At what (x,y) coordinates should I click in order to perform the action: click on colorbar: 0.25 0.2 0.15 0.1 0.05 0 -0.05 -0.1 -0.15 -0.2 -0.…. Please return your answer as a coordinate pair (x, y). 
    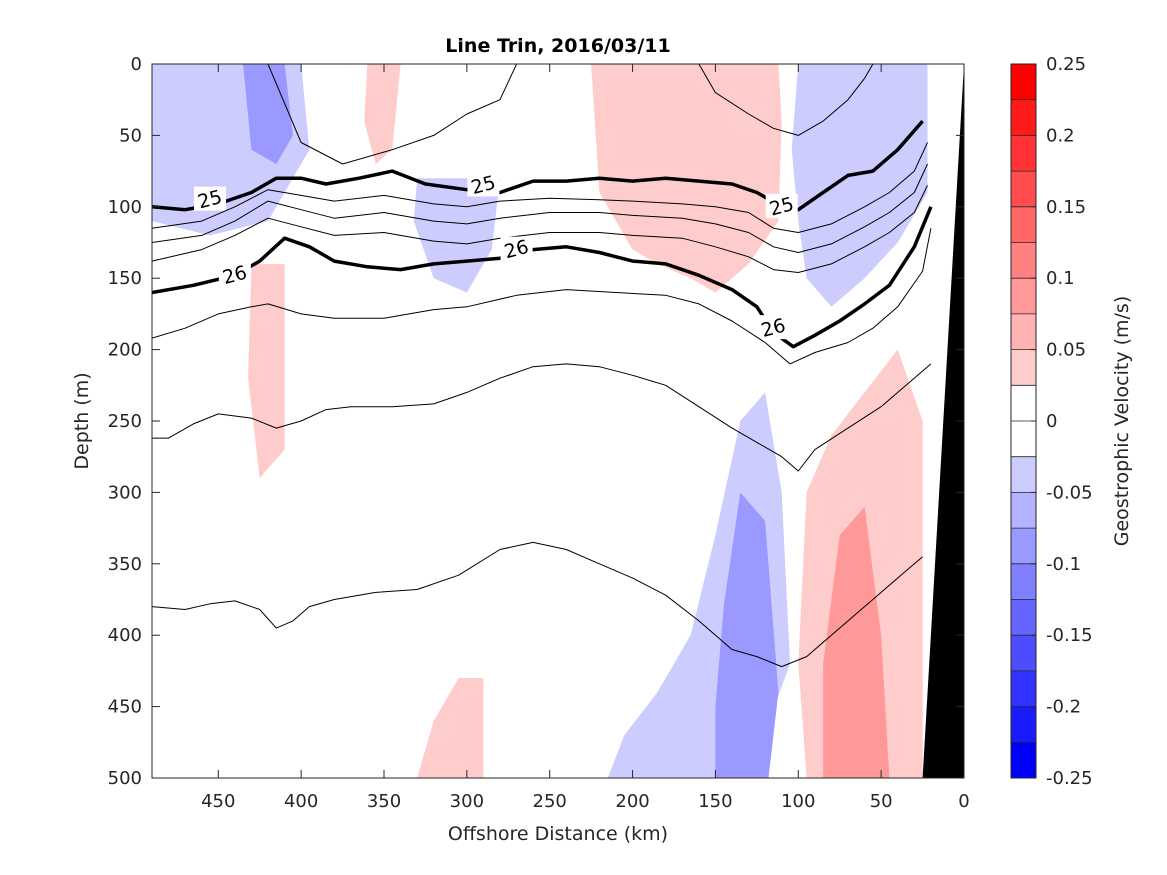
    Looking at the image, I should click on (1051, 421).